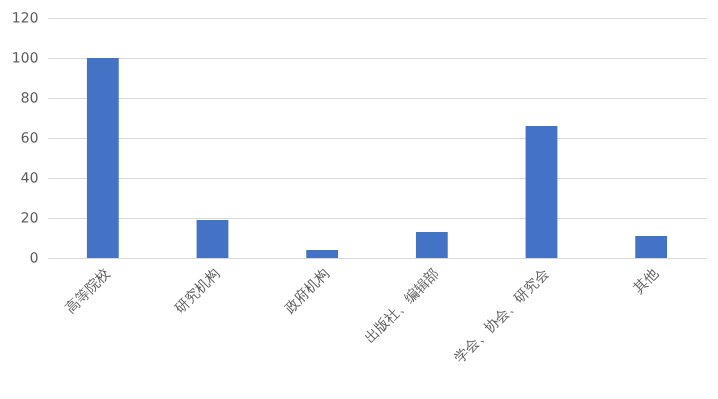  I want to click on y-tick-label: 40, so click(29, 178).